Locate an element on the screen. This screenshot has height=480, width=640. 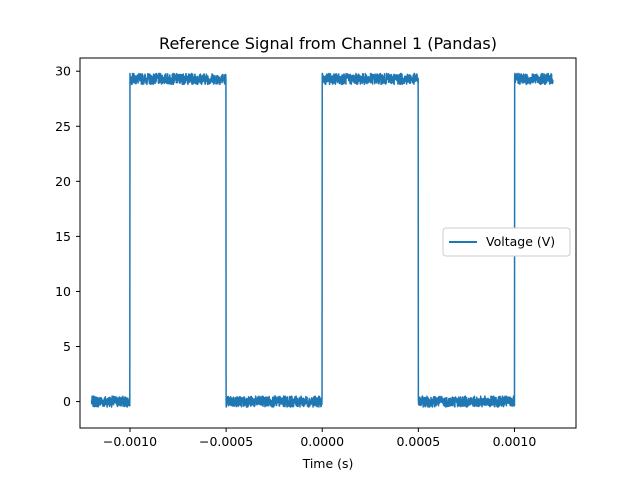
x-axis-ticks: −0.0010 −0.0005 0.0000 0.0005 0.0010 is located at coordinates (320, 438).